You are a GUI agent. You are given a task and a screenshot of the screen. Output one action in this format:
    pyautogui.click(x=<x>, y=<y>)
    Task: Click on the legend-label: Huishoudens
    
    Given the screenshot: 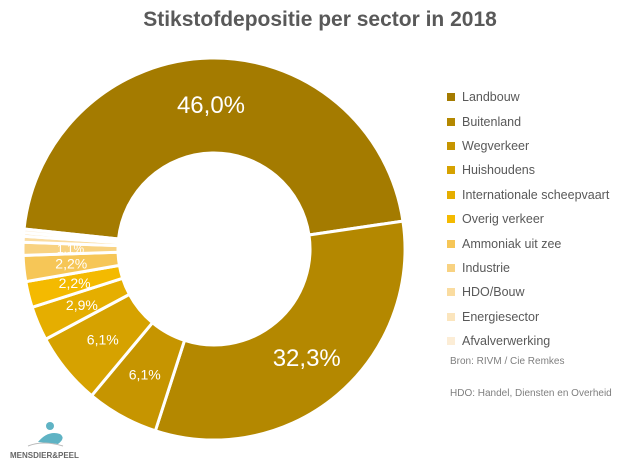 What is the action you would take?
    pyautogui.click(x=498, y=170)
    